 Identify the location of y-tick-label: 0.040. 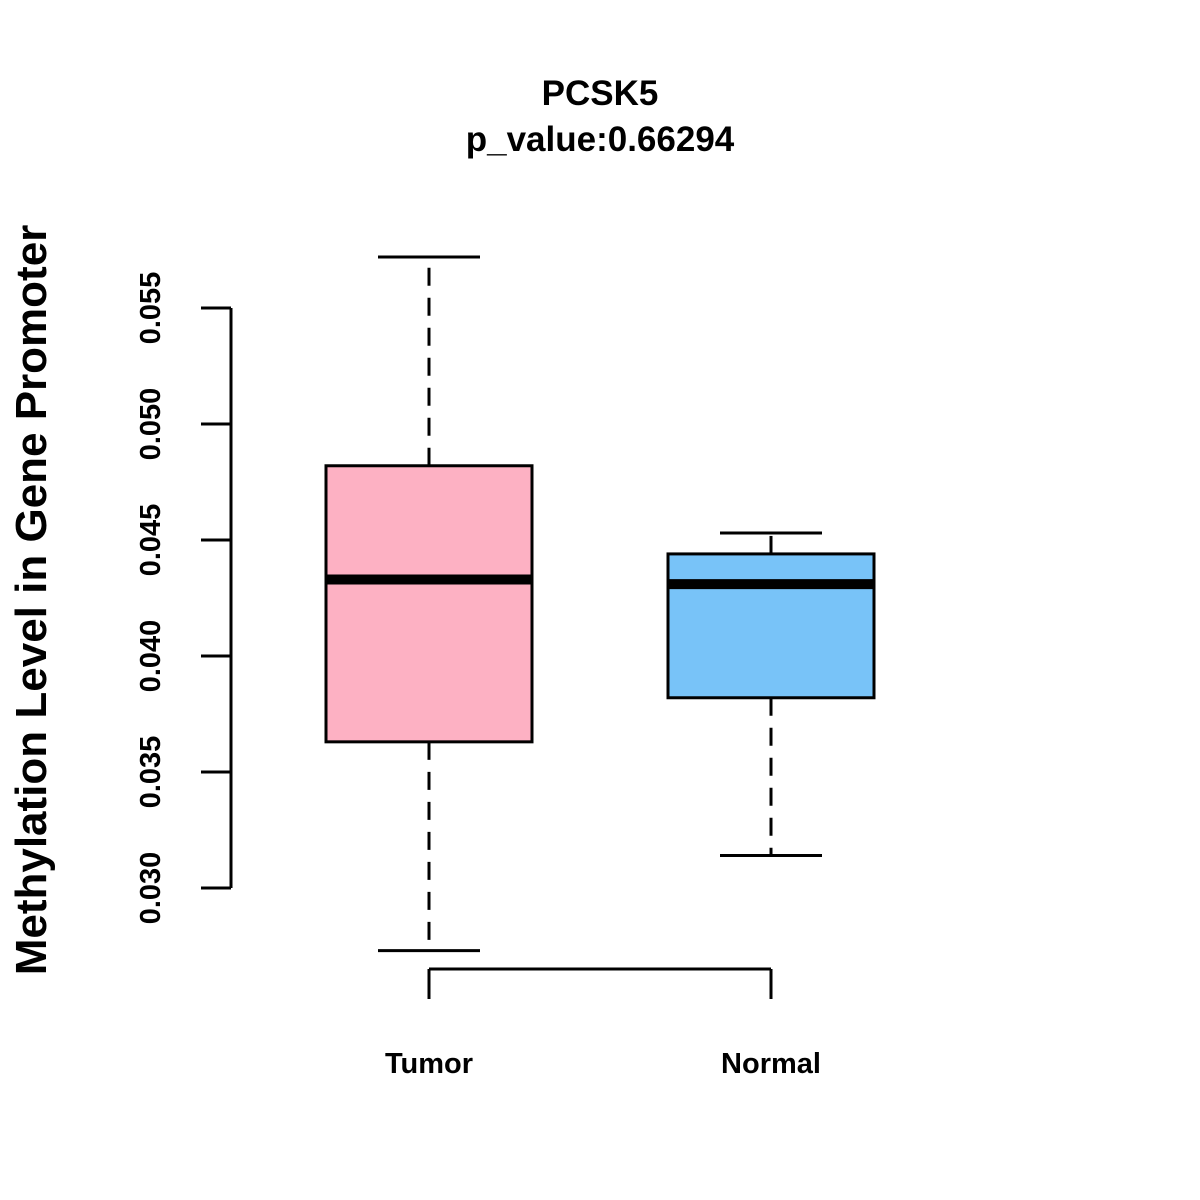
(151, 656).